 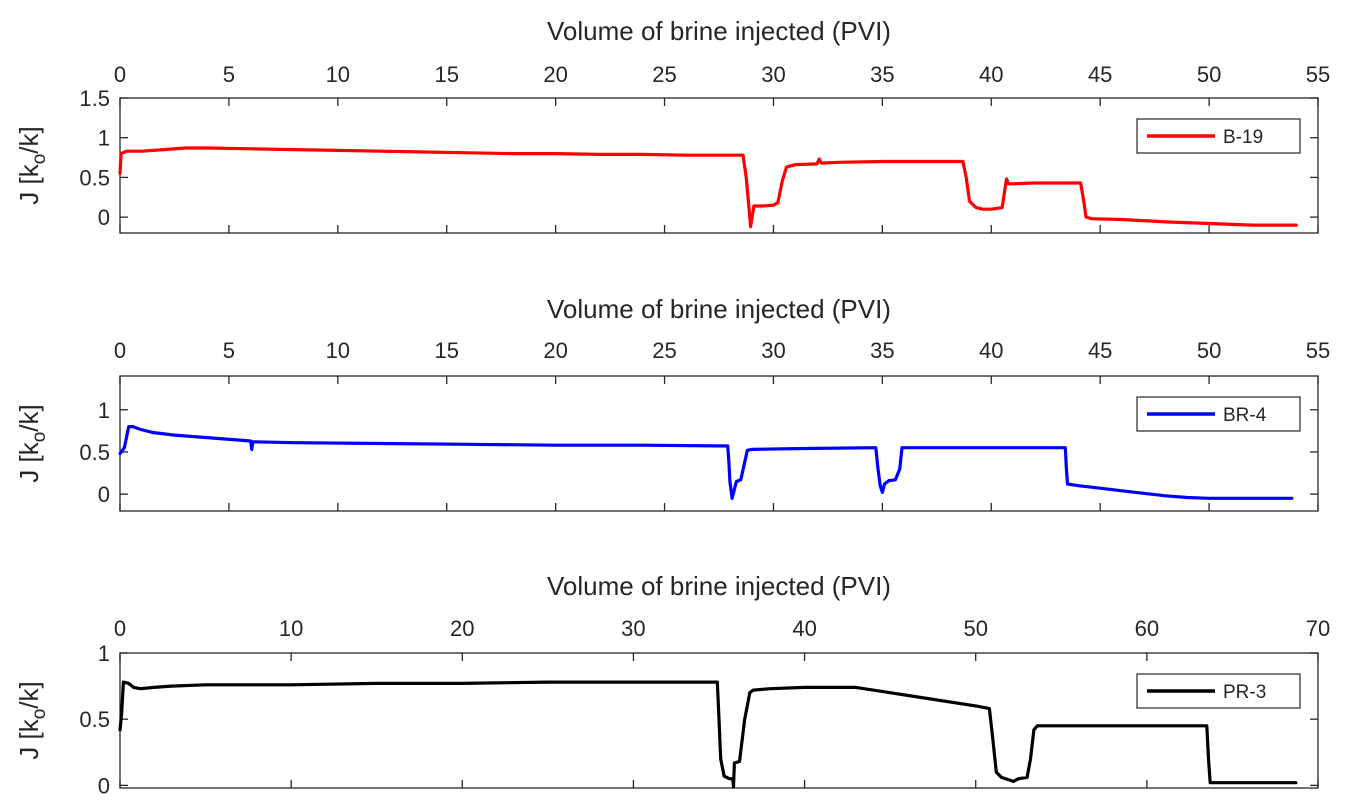 I want to click on y-tick-label: 1.5, so click(x=94, y=98).